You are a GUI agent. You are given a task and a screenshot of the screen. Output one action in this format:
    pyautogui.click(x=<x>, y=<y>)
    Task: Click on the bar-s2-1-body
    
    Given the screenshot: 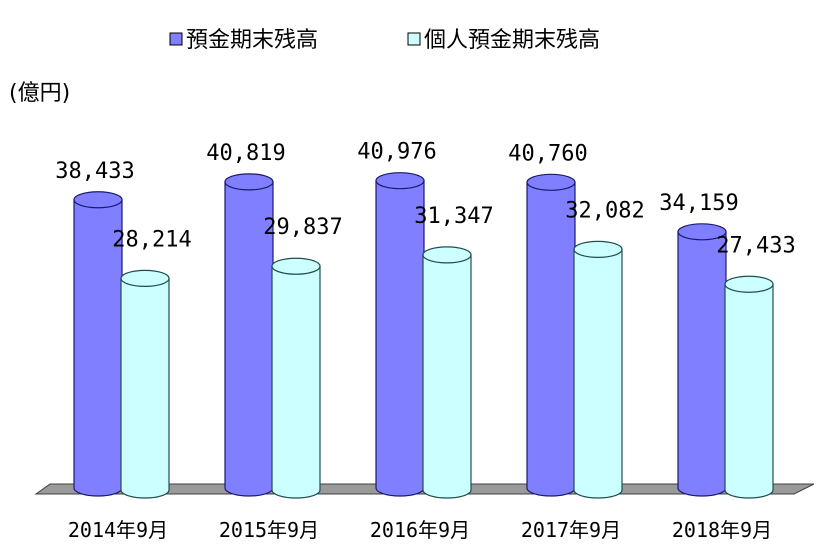 What is the action you would take?
    pyautogui.click(x=145, y=388)
    